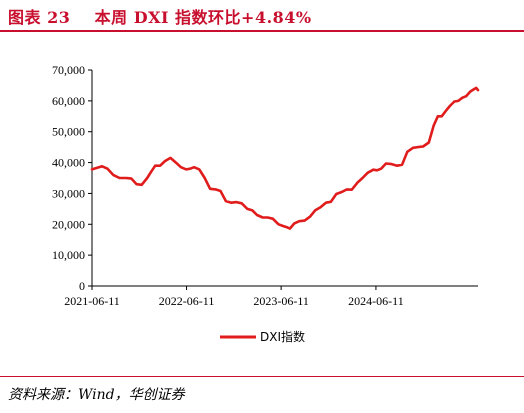 This screenshot has width=524, height=413. What do you see at coordinates (234, 297) in the screenshot?
I see `x-axis-ticks: 2021-06-11 2022-06-11 2023-06-11 2024-06-11` at bounding box center [234, 297].